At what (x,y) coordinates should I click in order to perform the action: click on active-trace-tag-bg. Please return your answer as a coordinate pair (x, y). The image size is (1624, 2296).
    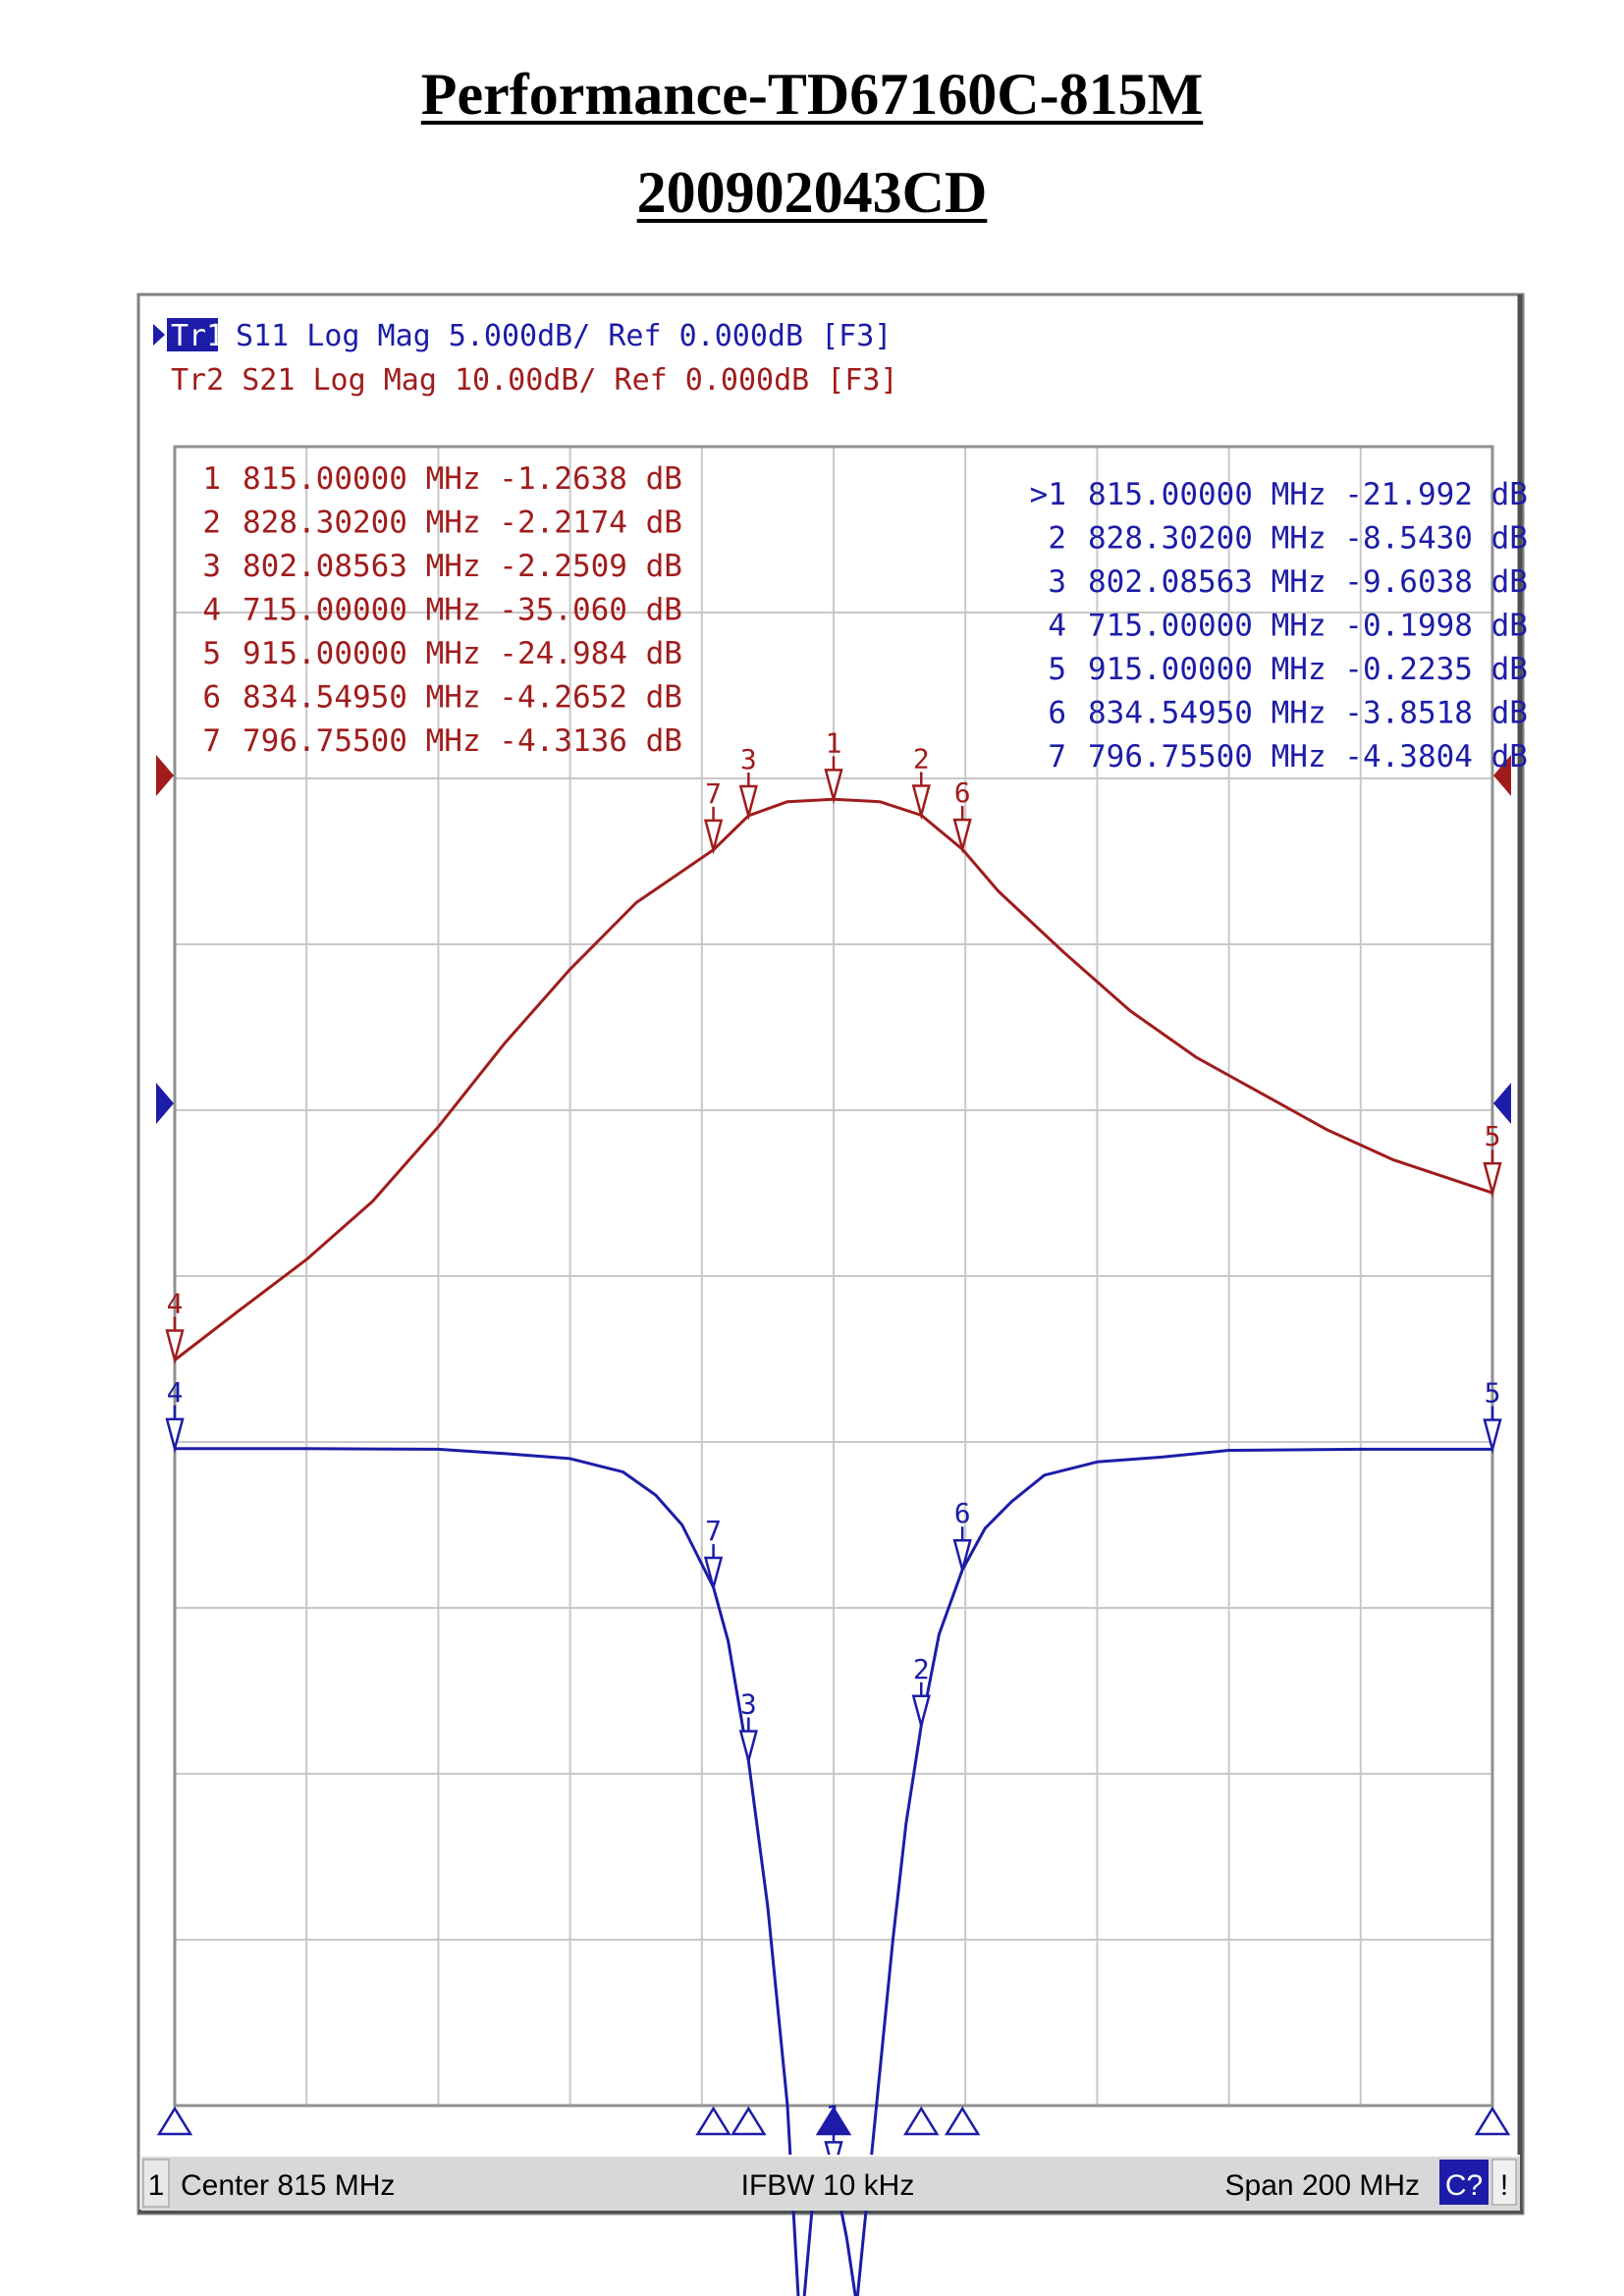
    Looking at the image, I should click on (192, 334).